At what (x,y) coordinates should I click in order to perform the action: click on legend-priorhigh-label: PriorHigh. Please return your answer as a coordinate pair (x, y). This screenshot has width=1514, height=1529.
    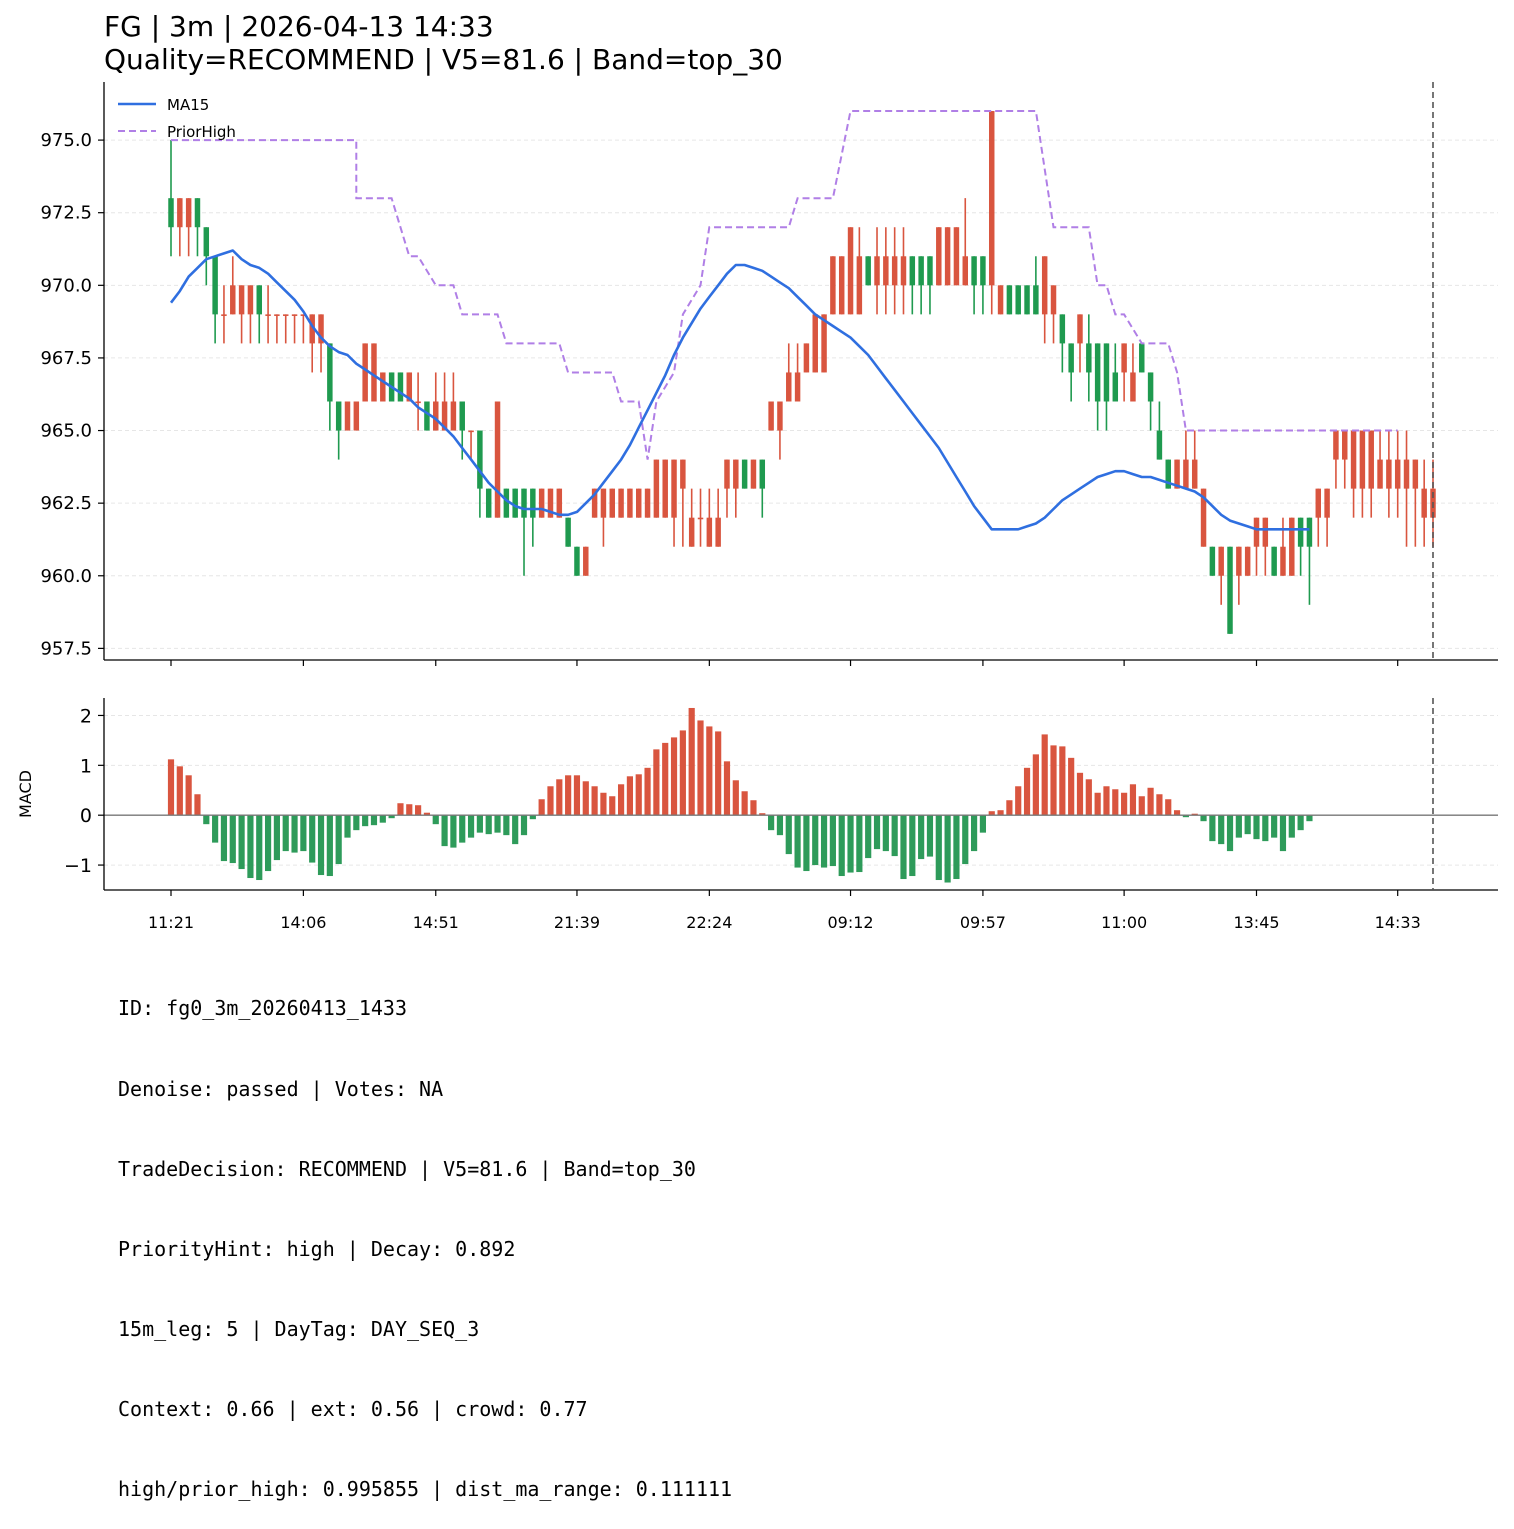
    Looking at the image, I should click on (201, 132).